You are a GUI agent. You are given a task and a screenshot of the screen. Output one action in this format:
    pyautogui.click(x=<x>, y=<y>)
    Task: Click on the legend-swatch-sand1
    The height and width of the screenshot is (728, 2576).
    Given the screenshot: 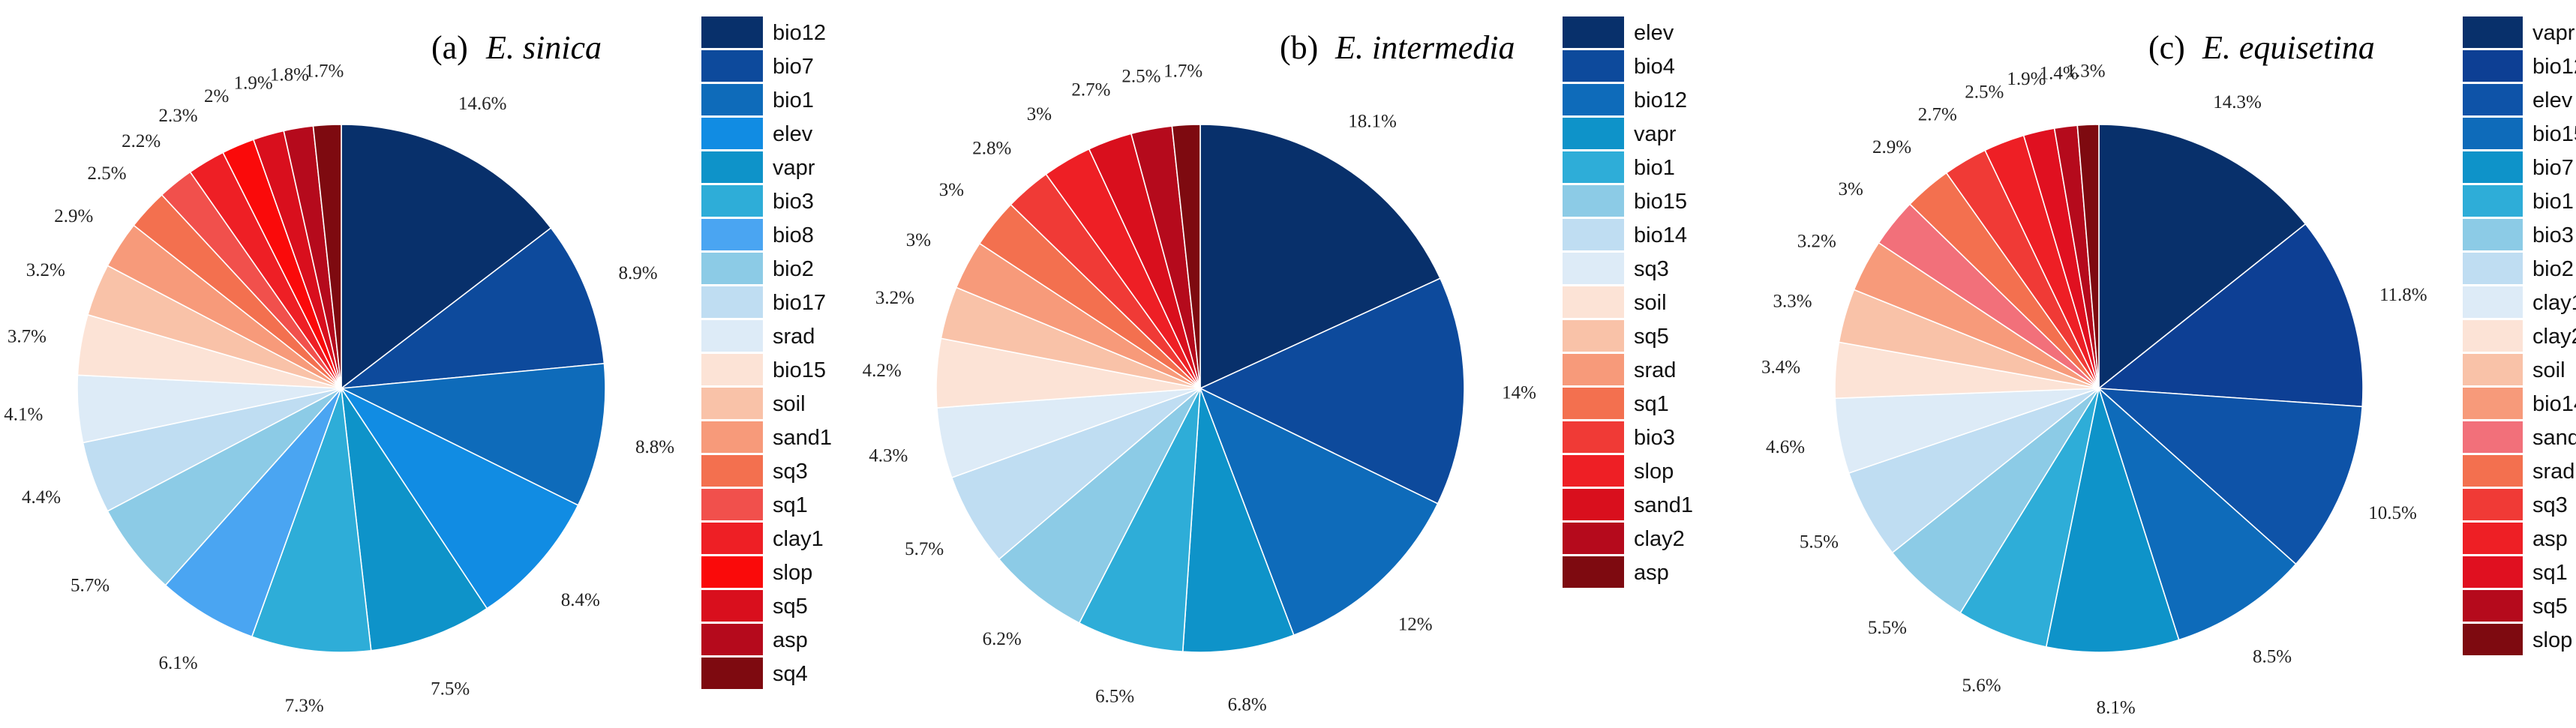 What is the action you would take?
    pyautogui.click(x=2493, y=437)
    